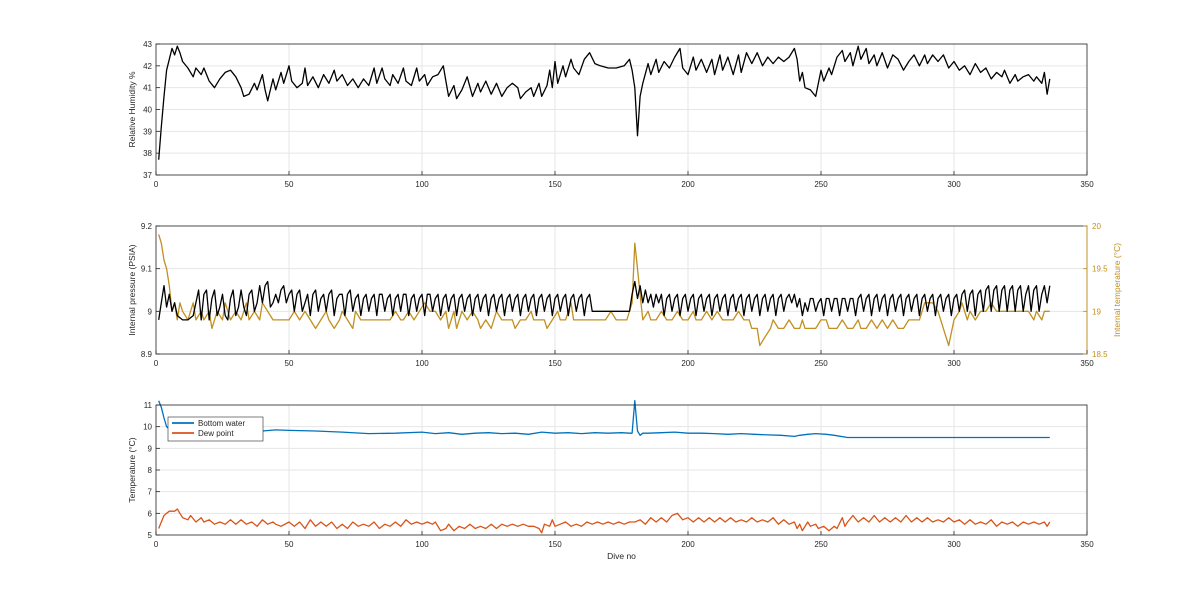 The height and width of the screenshot is (601, 1200). I want to click on y-tick-label: 7, so click(150, 492).